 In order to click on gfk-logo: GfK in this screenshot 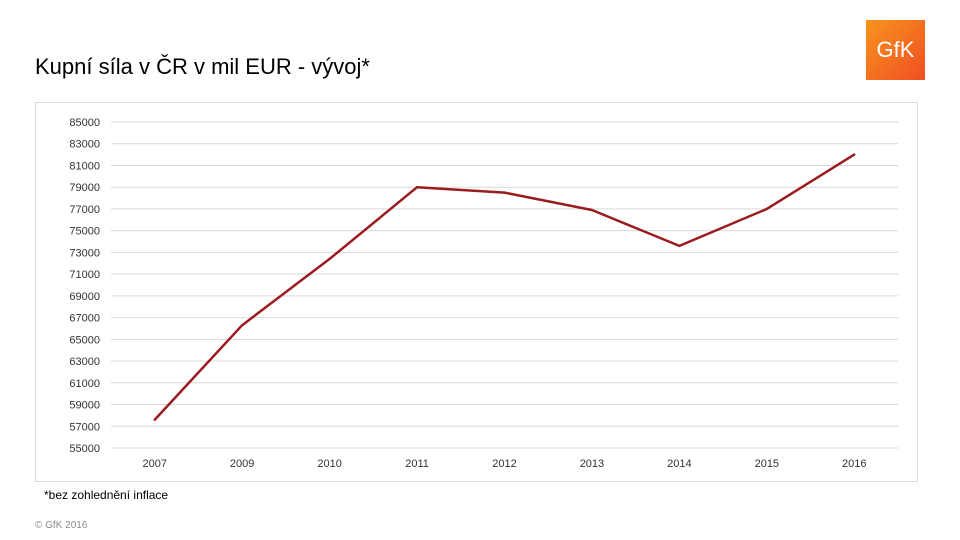, I will do `click(895, 50)`.